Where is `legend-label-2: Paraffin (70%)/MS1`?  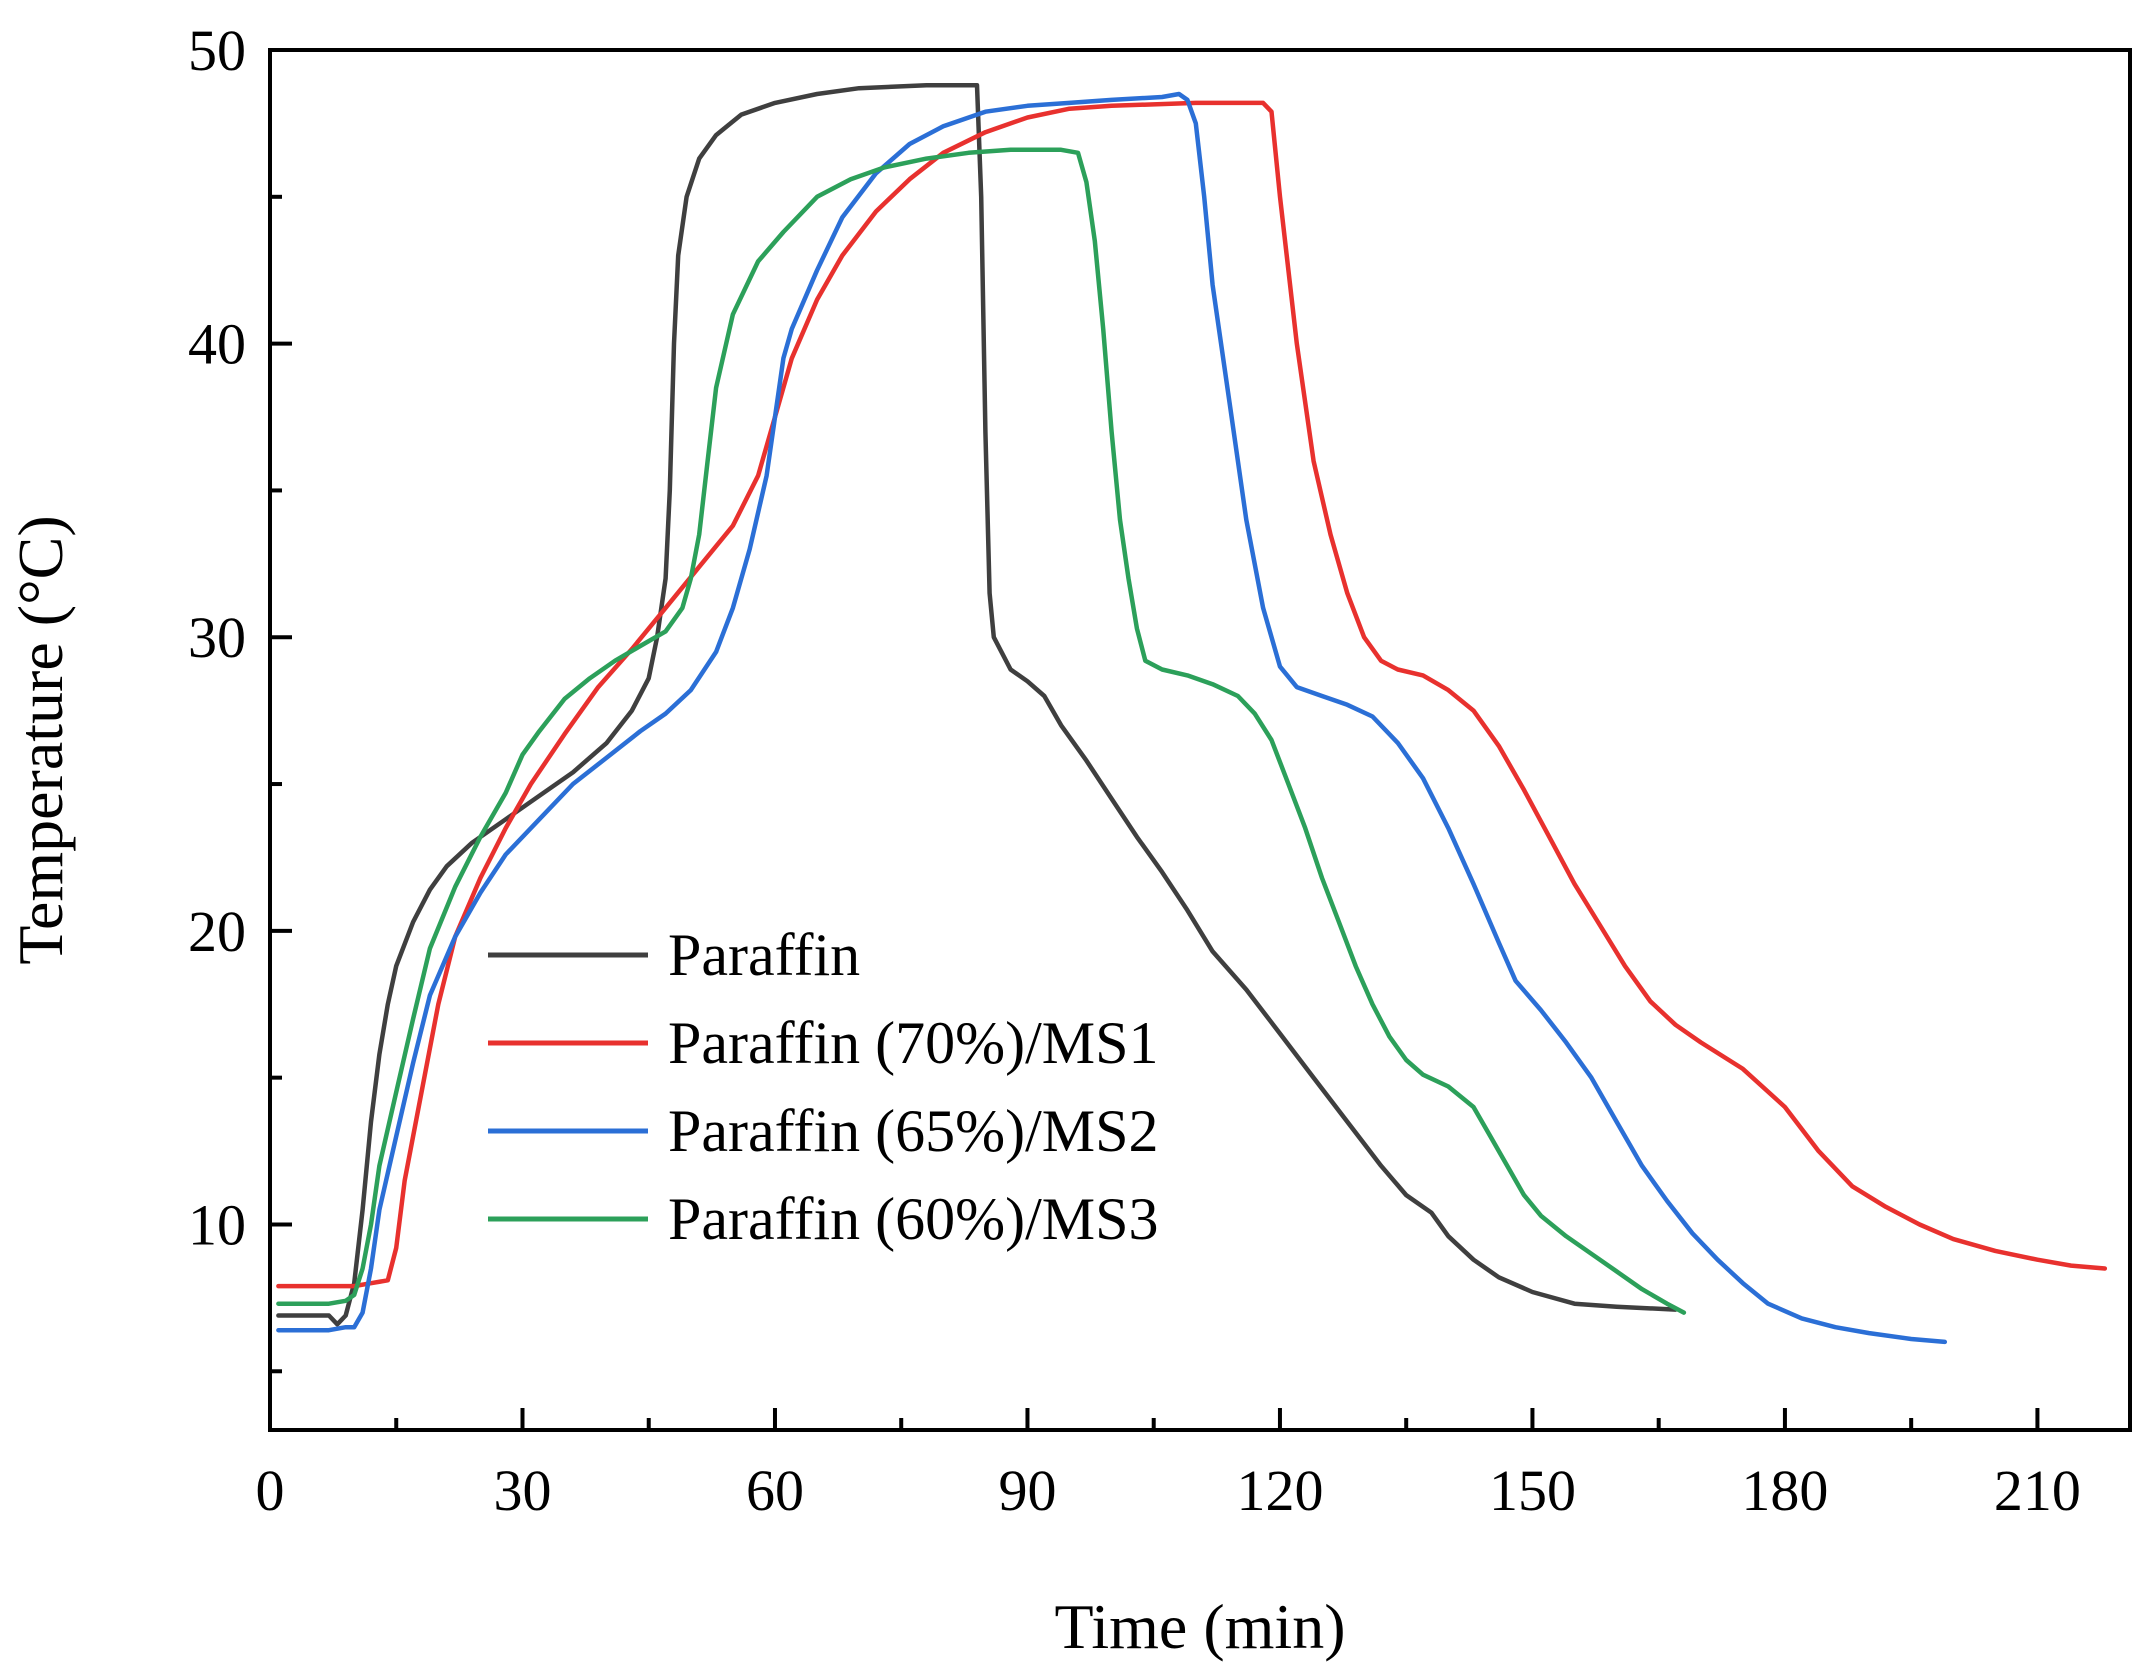
legend-label-2: Paraffin (70%)/MS1 is located at coordinates (913, 1043).